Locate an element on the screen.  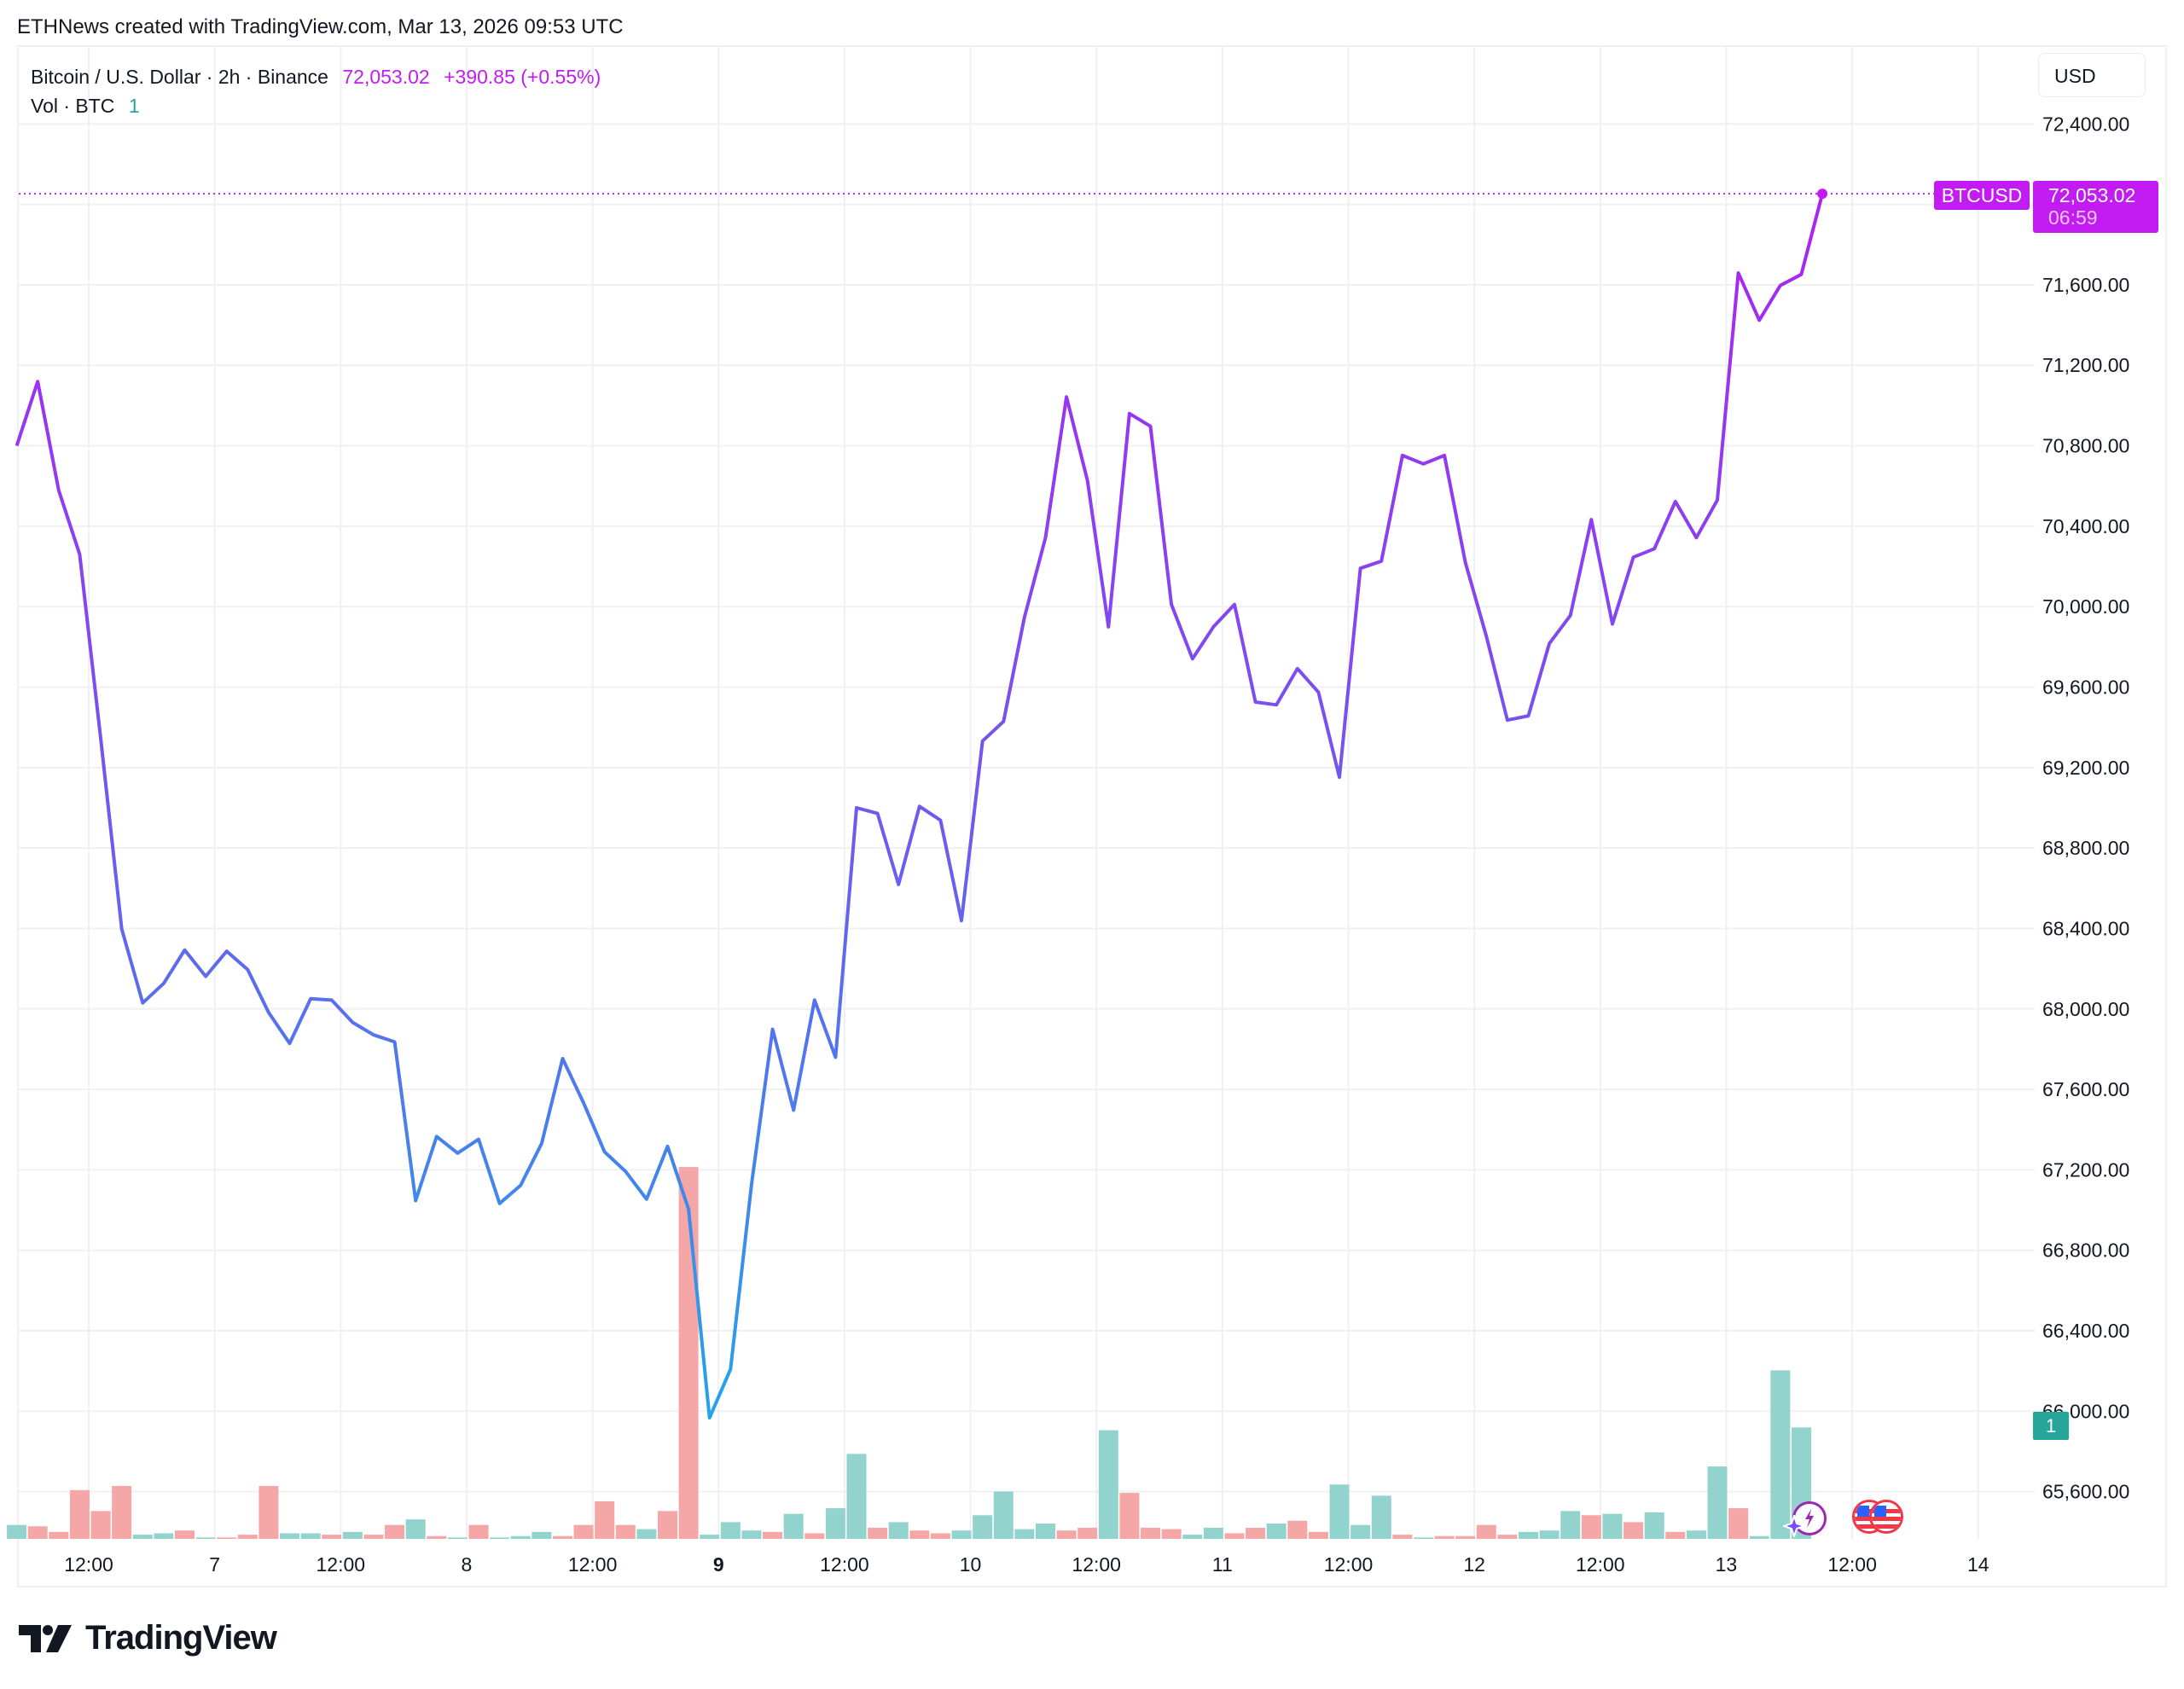
last-price-tag-value: 72,053.02 is located at coordinates (2092, 195).